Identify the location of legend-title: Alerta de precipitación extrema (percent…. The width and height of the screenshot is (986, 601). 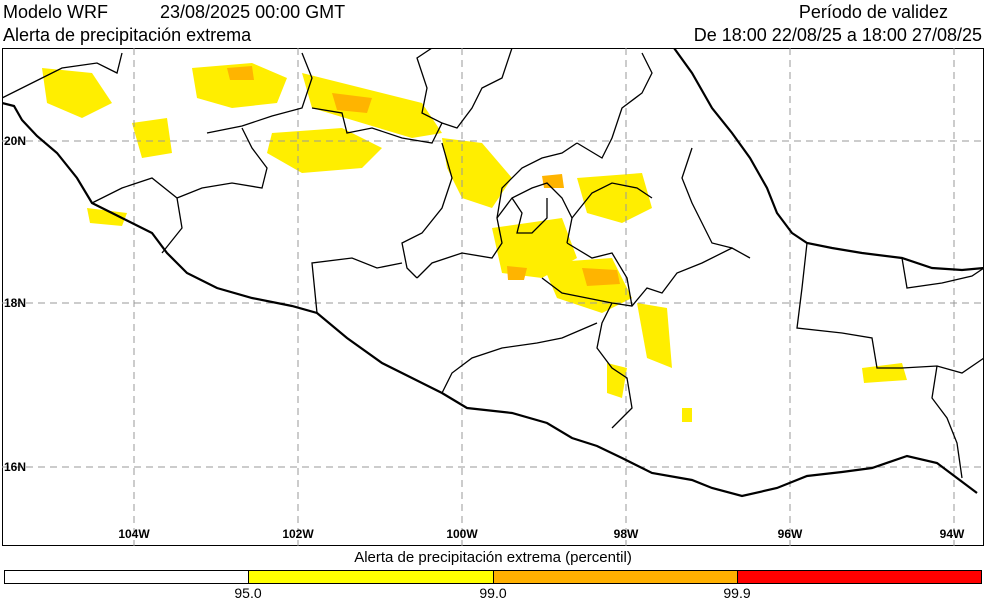
(493, 557).